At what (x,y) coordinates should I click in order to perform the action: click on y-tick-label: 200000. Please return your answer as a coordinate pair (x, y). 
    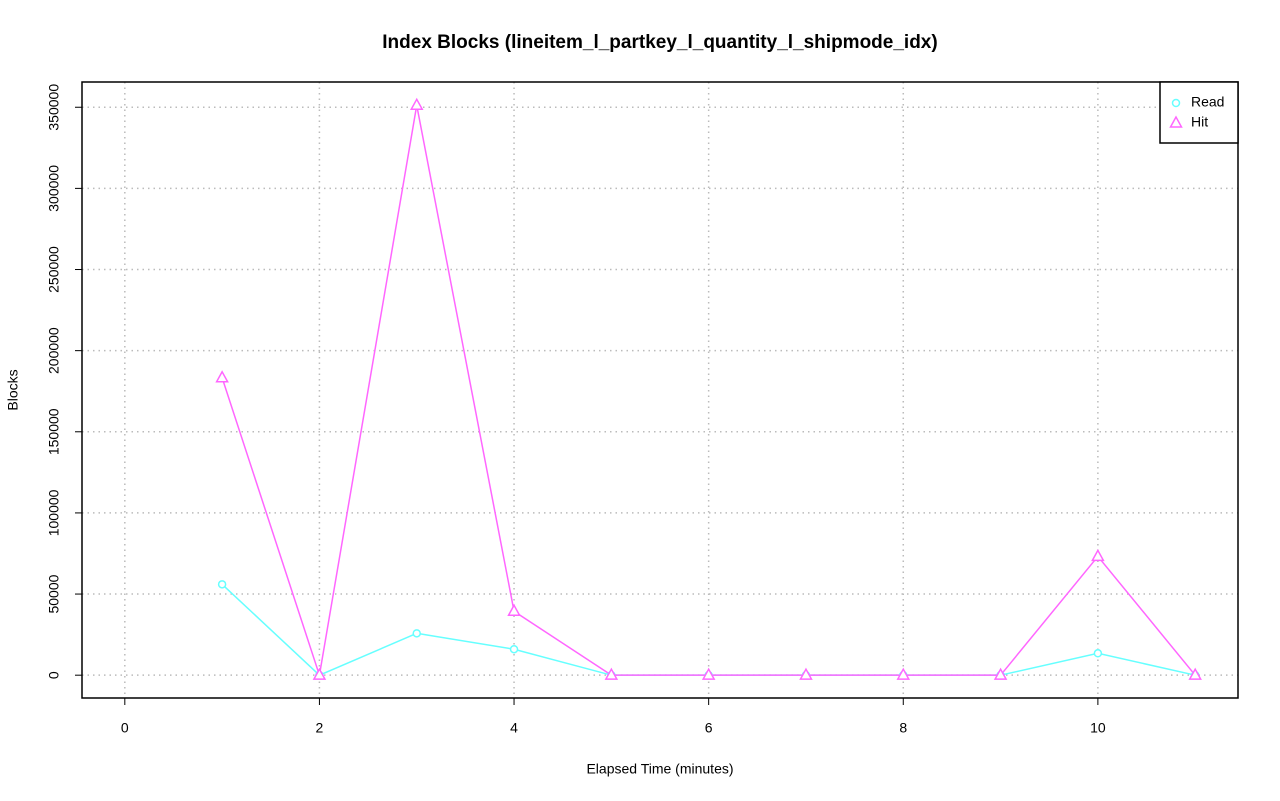
    Looking at the image, I should click on (54, 350).